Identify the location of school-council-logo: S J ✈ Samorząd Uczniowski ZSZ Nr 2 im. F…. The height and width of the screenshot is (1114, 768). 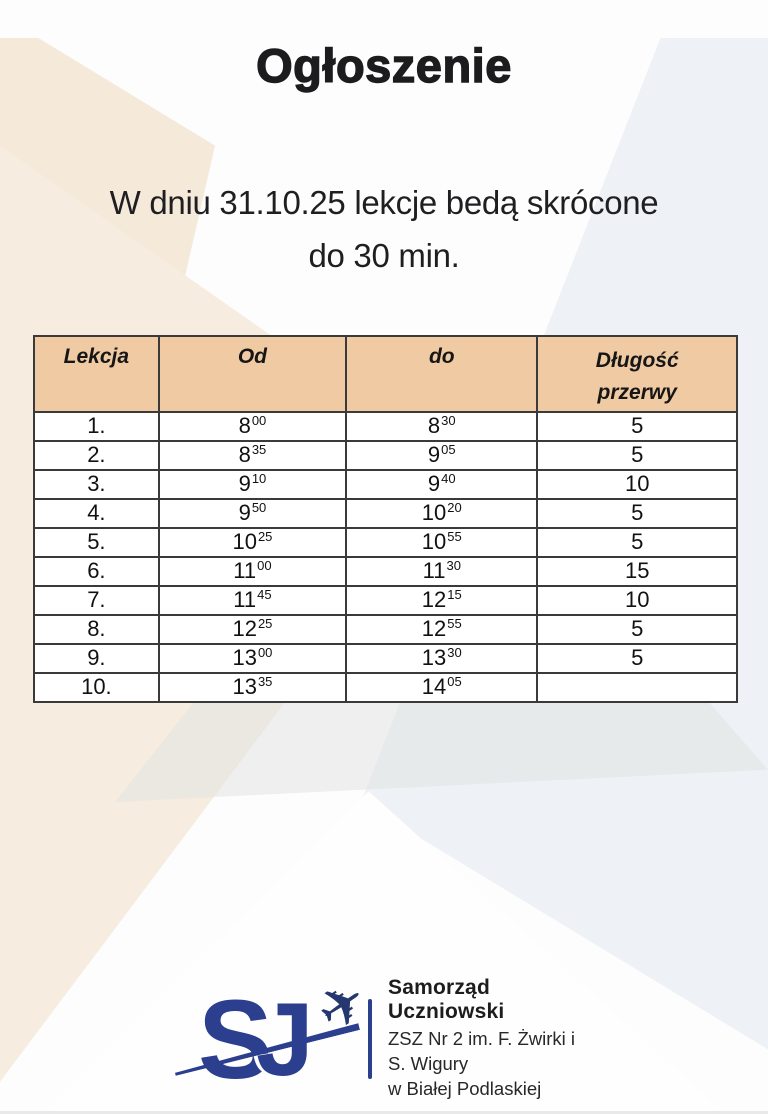
(384, 1034).